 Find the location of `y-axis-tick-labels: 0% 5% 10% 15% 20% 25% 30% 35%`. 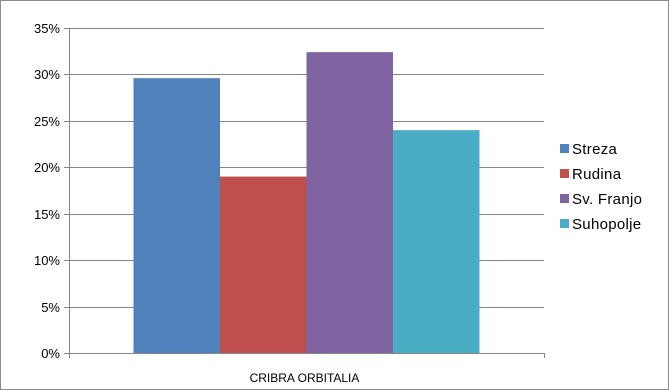

y-axis-tick-labels: 0% 5% 10% 15% 20% 25% 30% 35% is located at coordinates (47, 191).